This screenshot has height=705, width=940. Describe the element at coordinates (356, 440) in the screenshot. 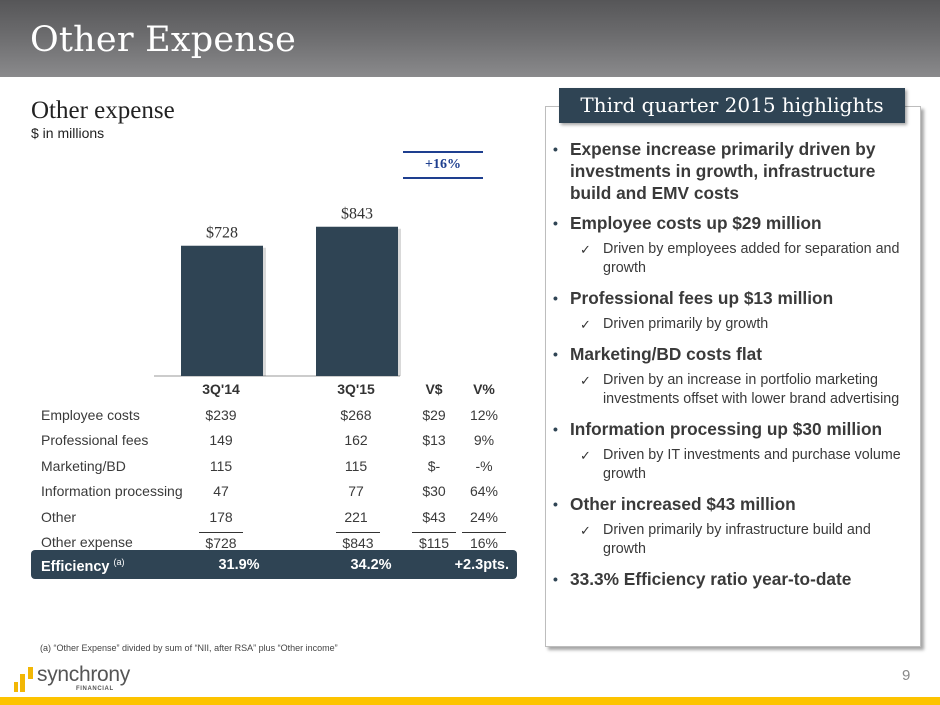

I see `value-3q15: 162` at that location.